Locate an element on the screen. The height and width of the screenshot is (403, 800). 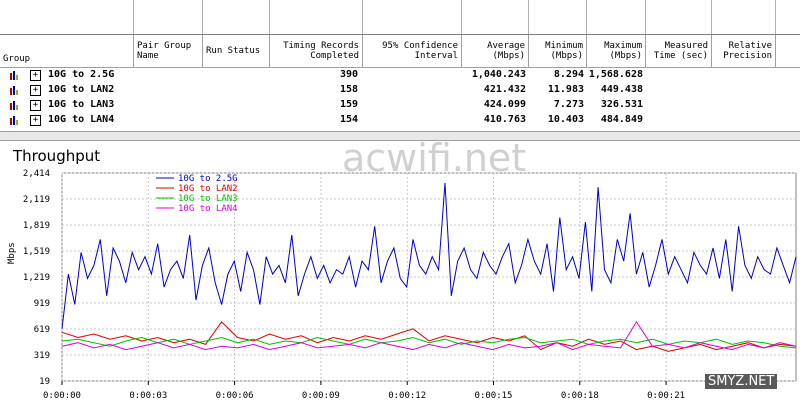
row-minimum: 8.294 is located at coordinates (568, 74).